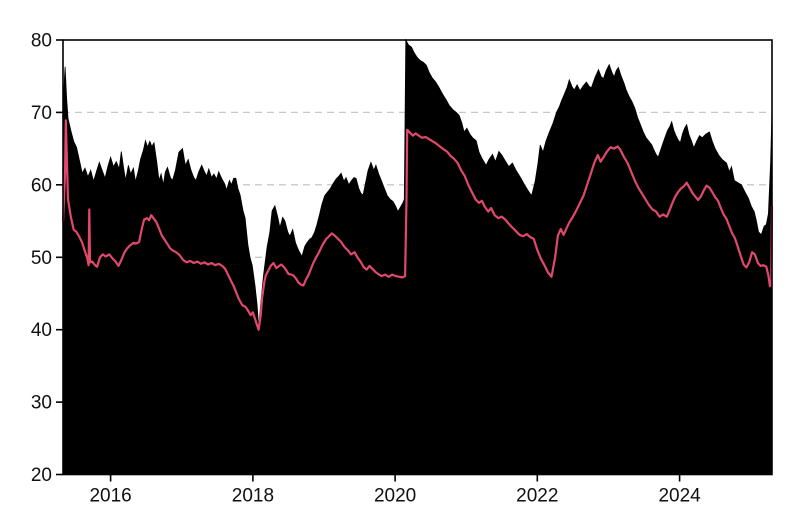  I want to click on y-tick-label: 80, so click(41, 41).